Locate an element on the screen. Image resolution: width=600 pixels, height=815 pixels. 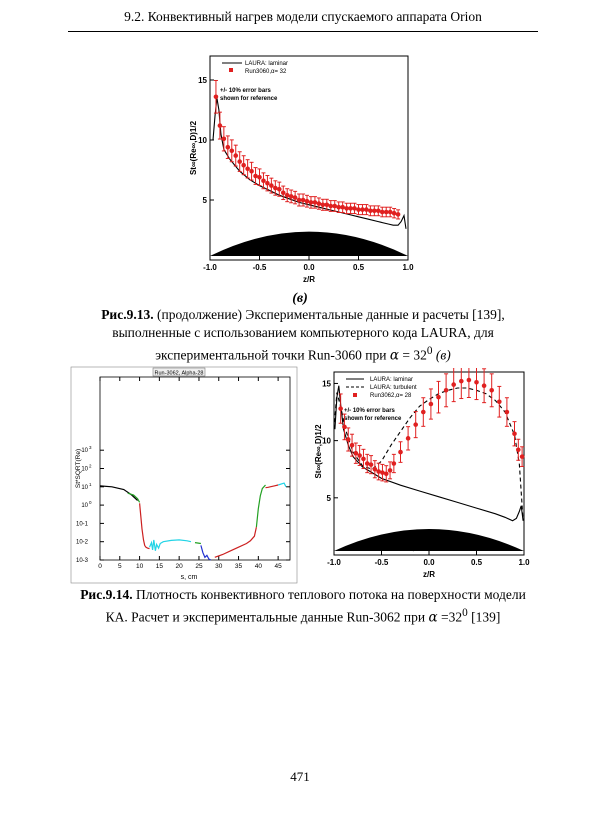
chart-border is located at coordinates (184, 475).